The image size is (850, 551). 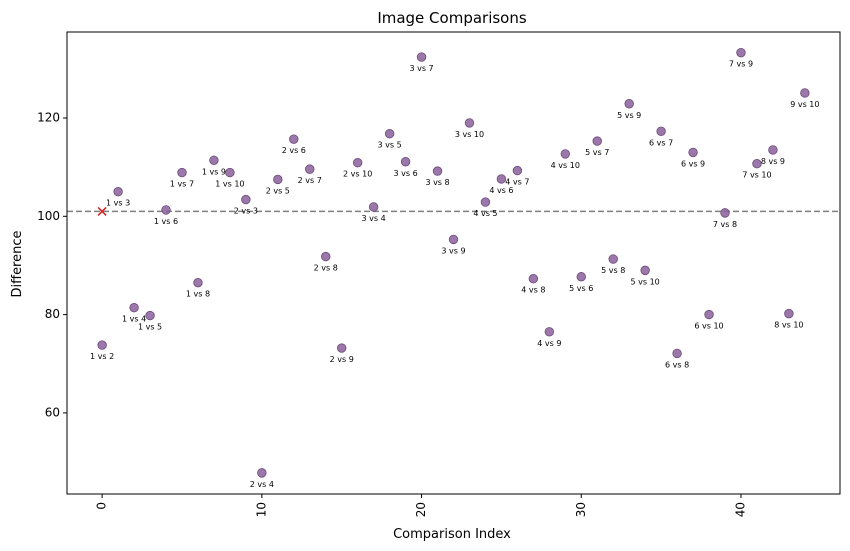 What do you see at coordinates (182, 184) in the screenshot?
I see `point-label: 1 vs 7` at bounding box center [182, 184].